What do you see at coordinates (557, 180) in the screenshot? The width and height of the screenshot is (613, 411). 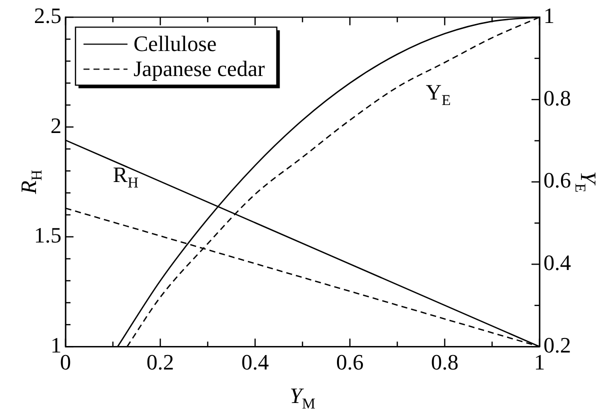 I see `y2-tick-label: 0.6` at bounding box center [557, 180].